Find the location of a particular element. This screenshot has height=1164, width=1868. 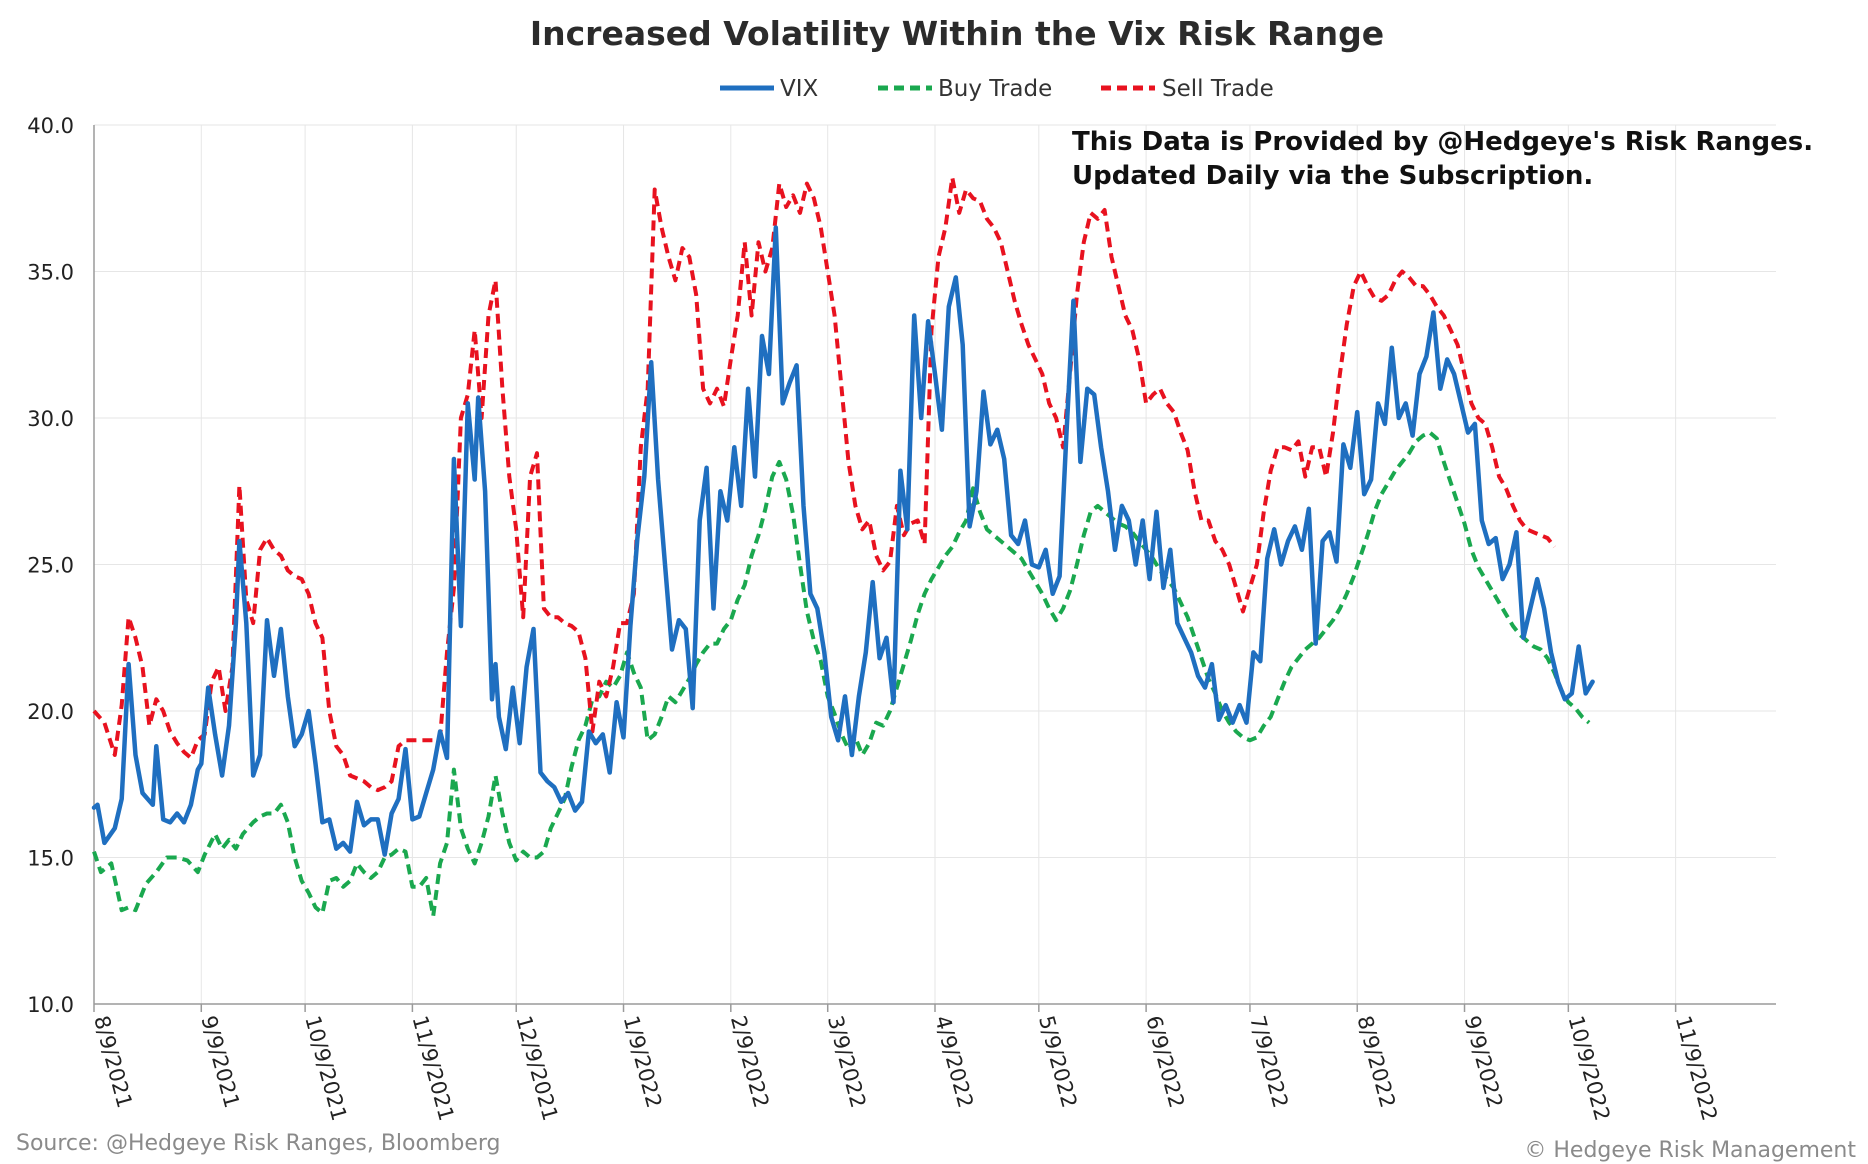

y-axis-ticks: 10.0 15.0 20.0 25.0 30.0 35.0 40.0 is located at coordinates (50, 565).